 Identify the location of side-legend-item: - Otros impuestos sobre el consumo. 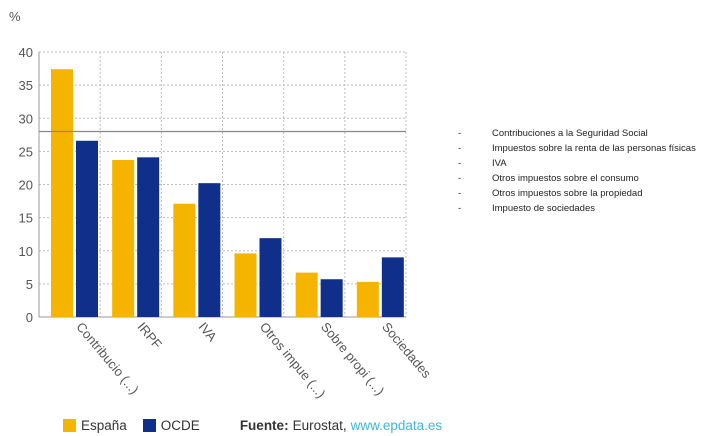
(580, 178).